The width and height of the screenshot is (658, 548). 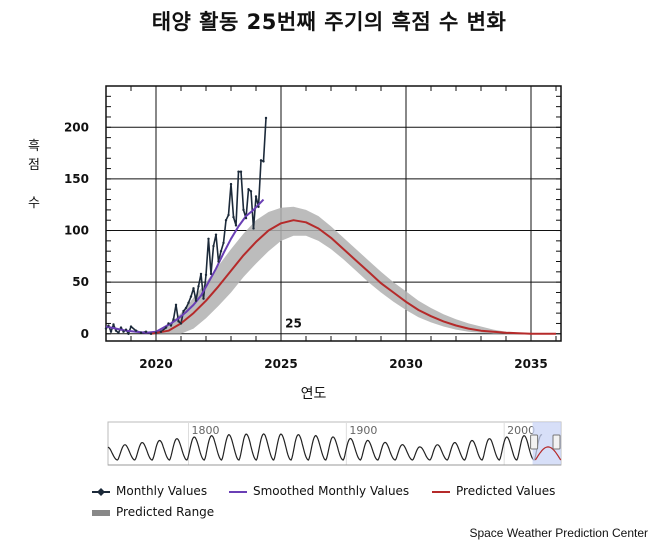 What do you see at coordinates (238, 491) in the screenshot?
I see `smoothed-line-icon` at bounding box center [238, 491].